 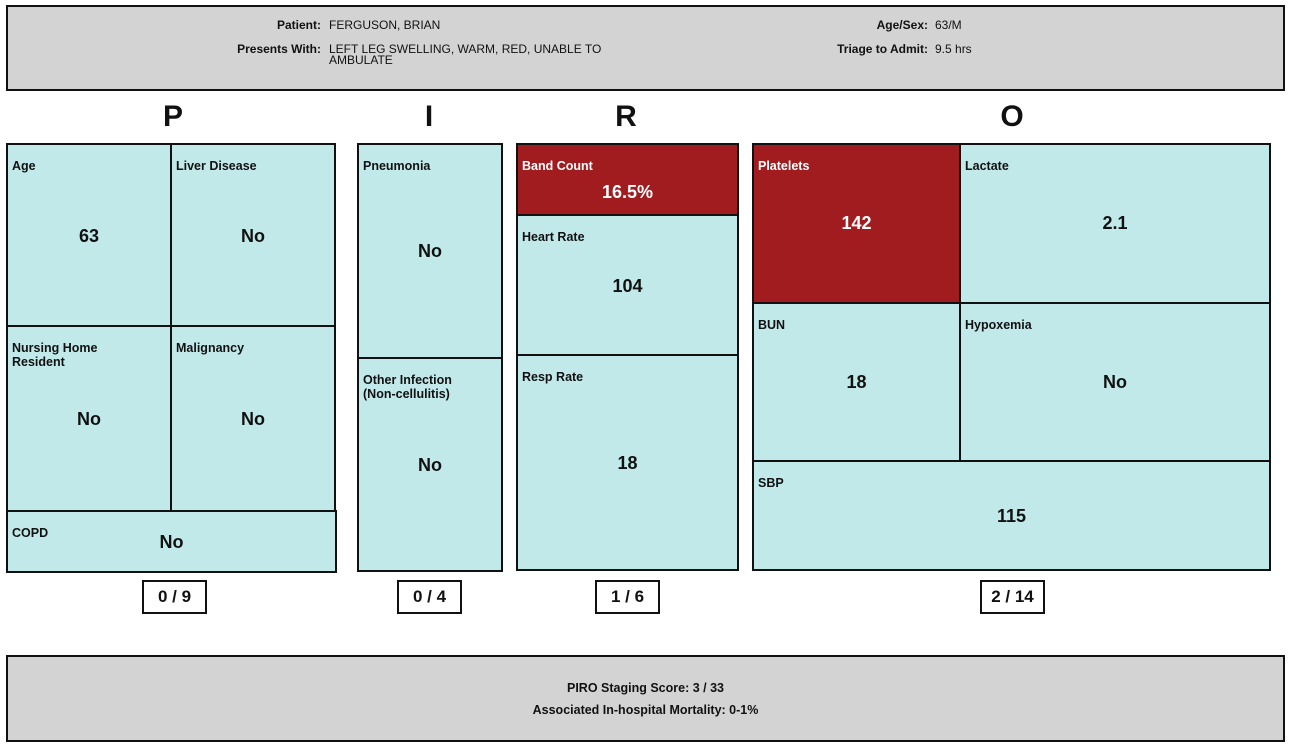 I want to click on section-letter-r: R, so click(x=626, y=116).